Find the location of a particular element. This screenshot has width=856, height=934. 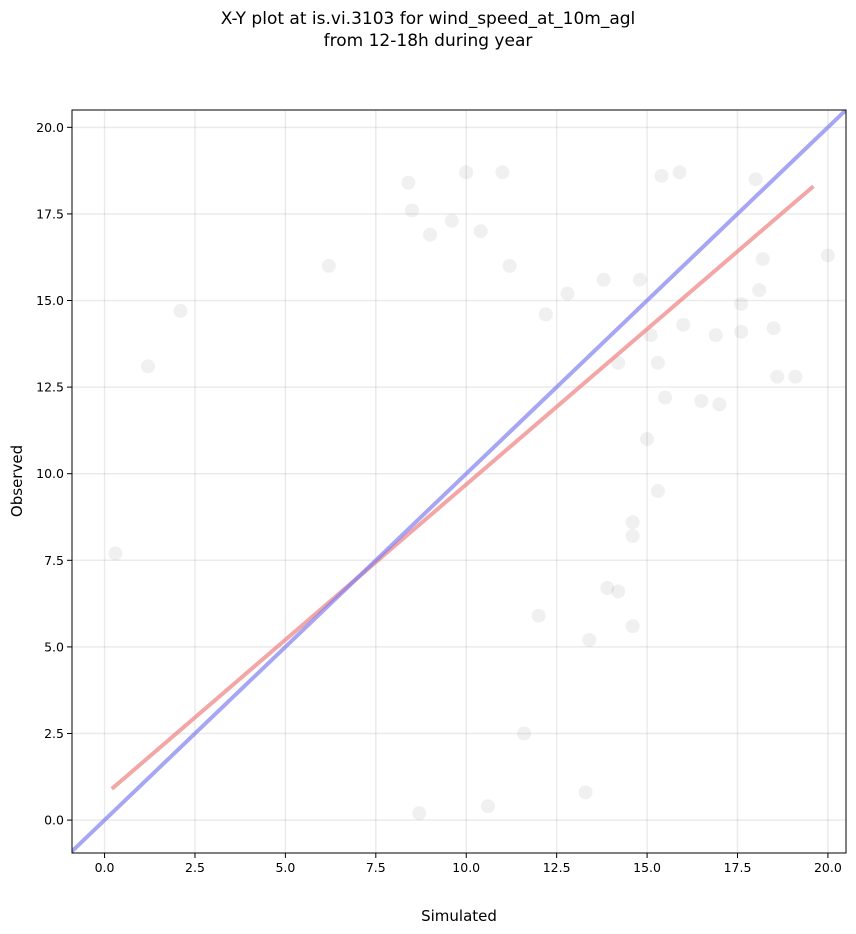

y-tick-label: 5.0 is located at coordinates (54, 646).